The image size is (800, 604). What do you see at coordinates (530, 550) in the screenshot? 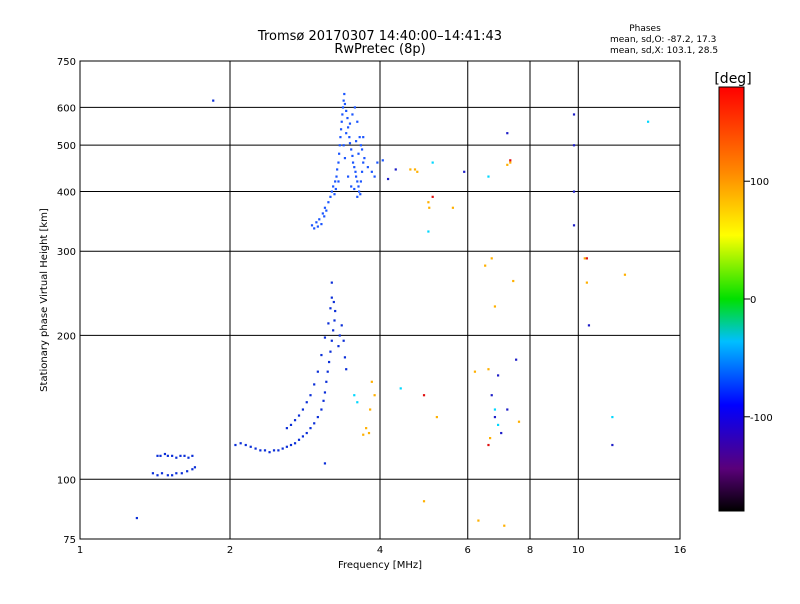
I see `x-tick-label: 8` at bounding box center [530, 550].